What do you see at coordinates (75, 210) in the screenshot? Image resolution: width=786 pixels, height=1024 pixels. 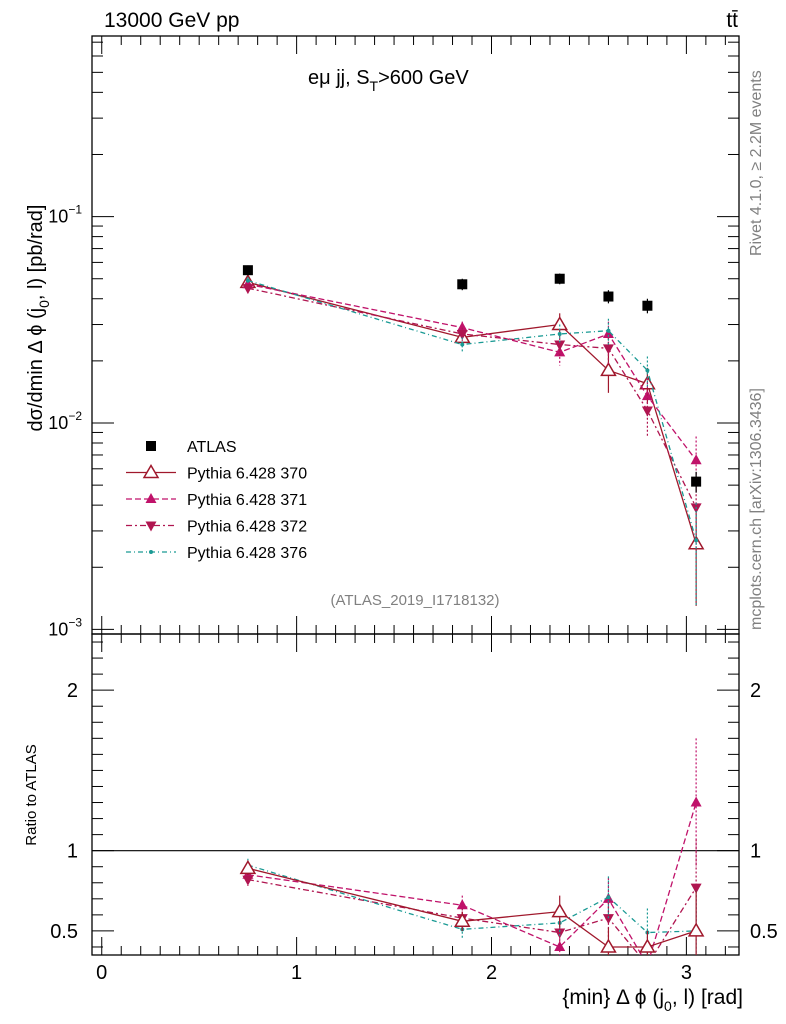 I see `ytick-exp: −1` at bounding box center [75, 210].